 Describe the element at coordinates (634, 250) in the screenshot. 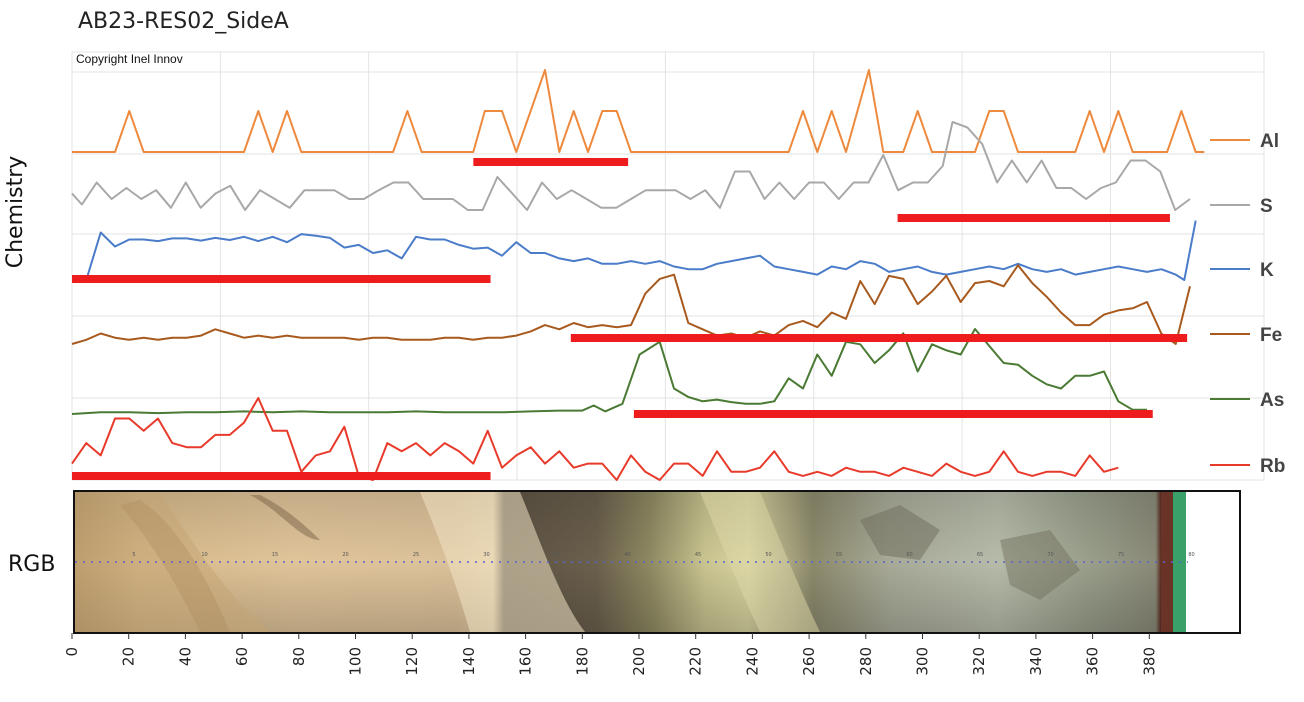

I see `series-line-k` at that location.